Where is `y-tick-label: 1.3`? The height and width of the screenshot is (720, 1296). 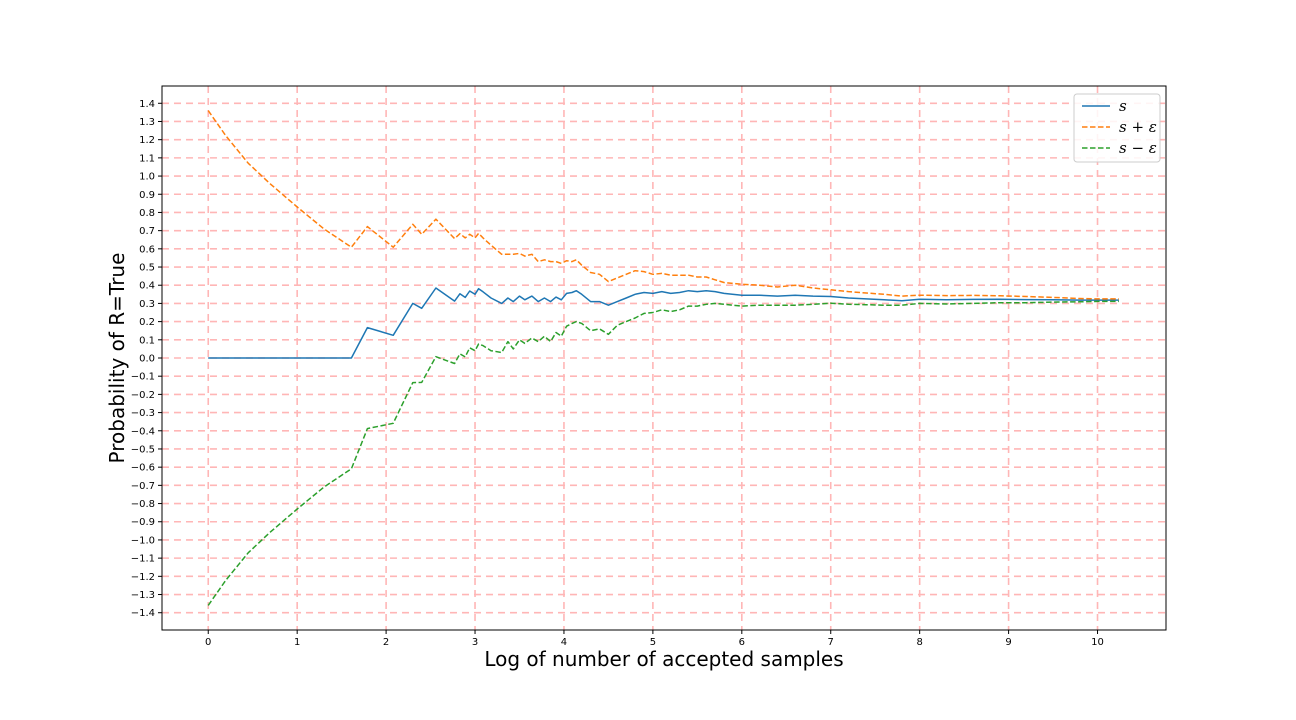
y-tick-label: 1.3 is located at coordinates (147, 122).